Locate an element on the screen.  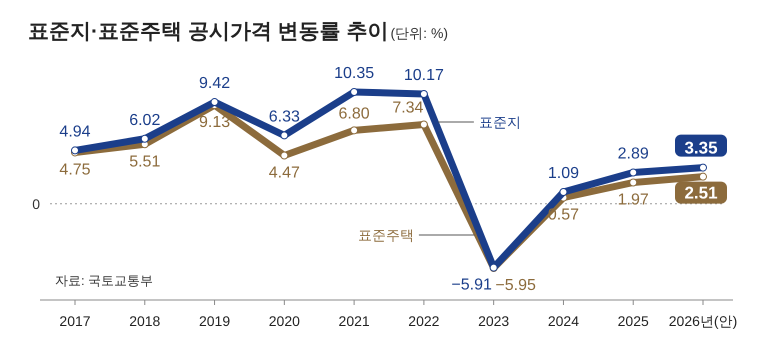
x-tick-label: 2020 is located at coordinates (284, 321).